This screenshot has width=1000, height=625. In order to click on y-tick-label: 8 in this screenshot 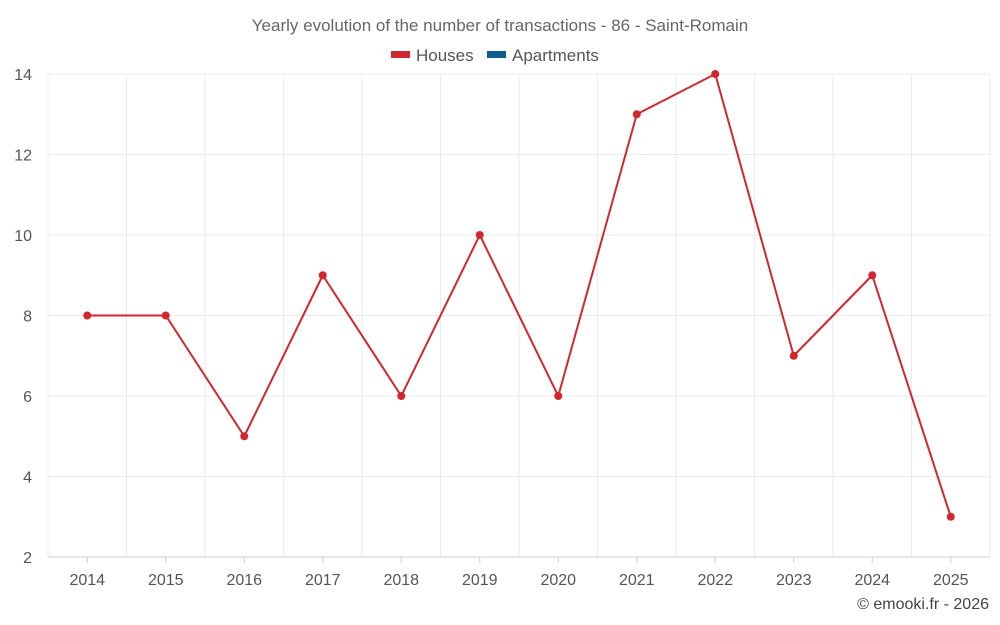, I will do `click(27, 317)`.